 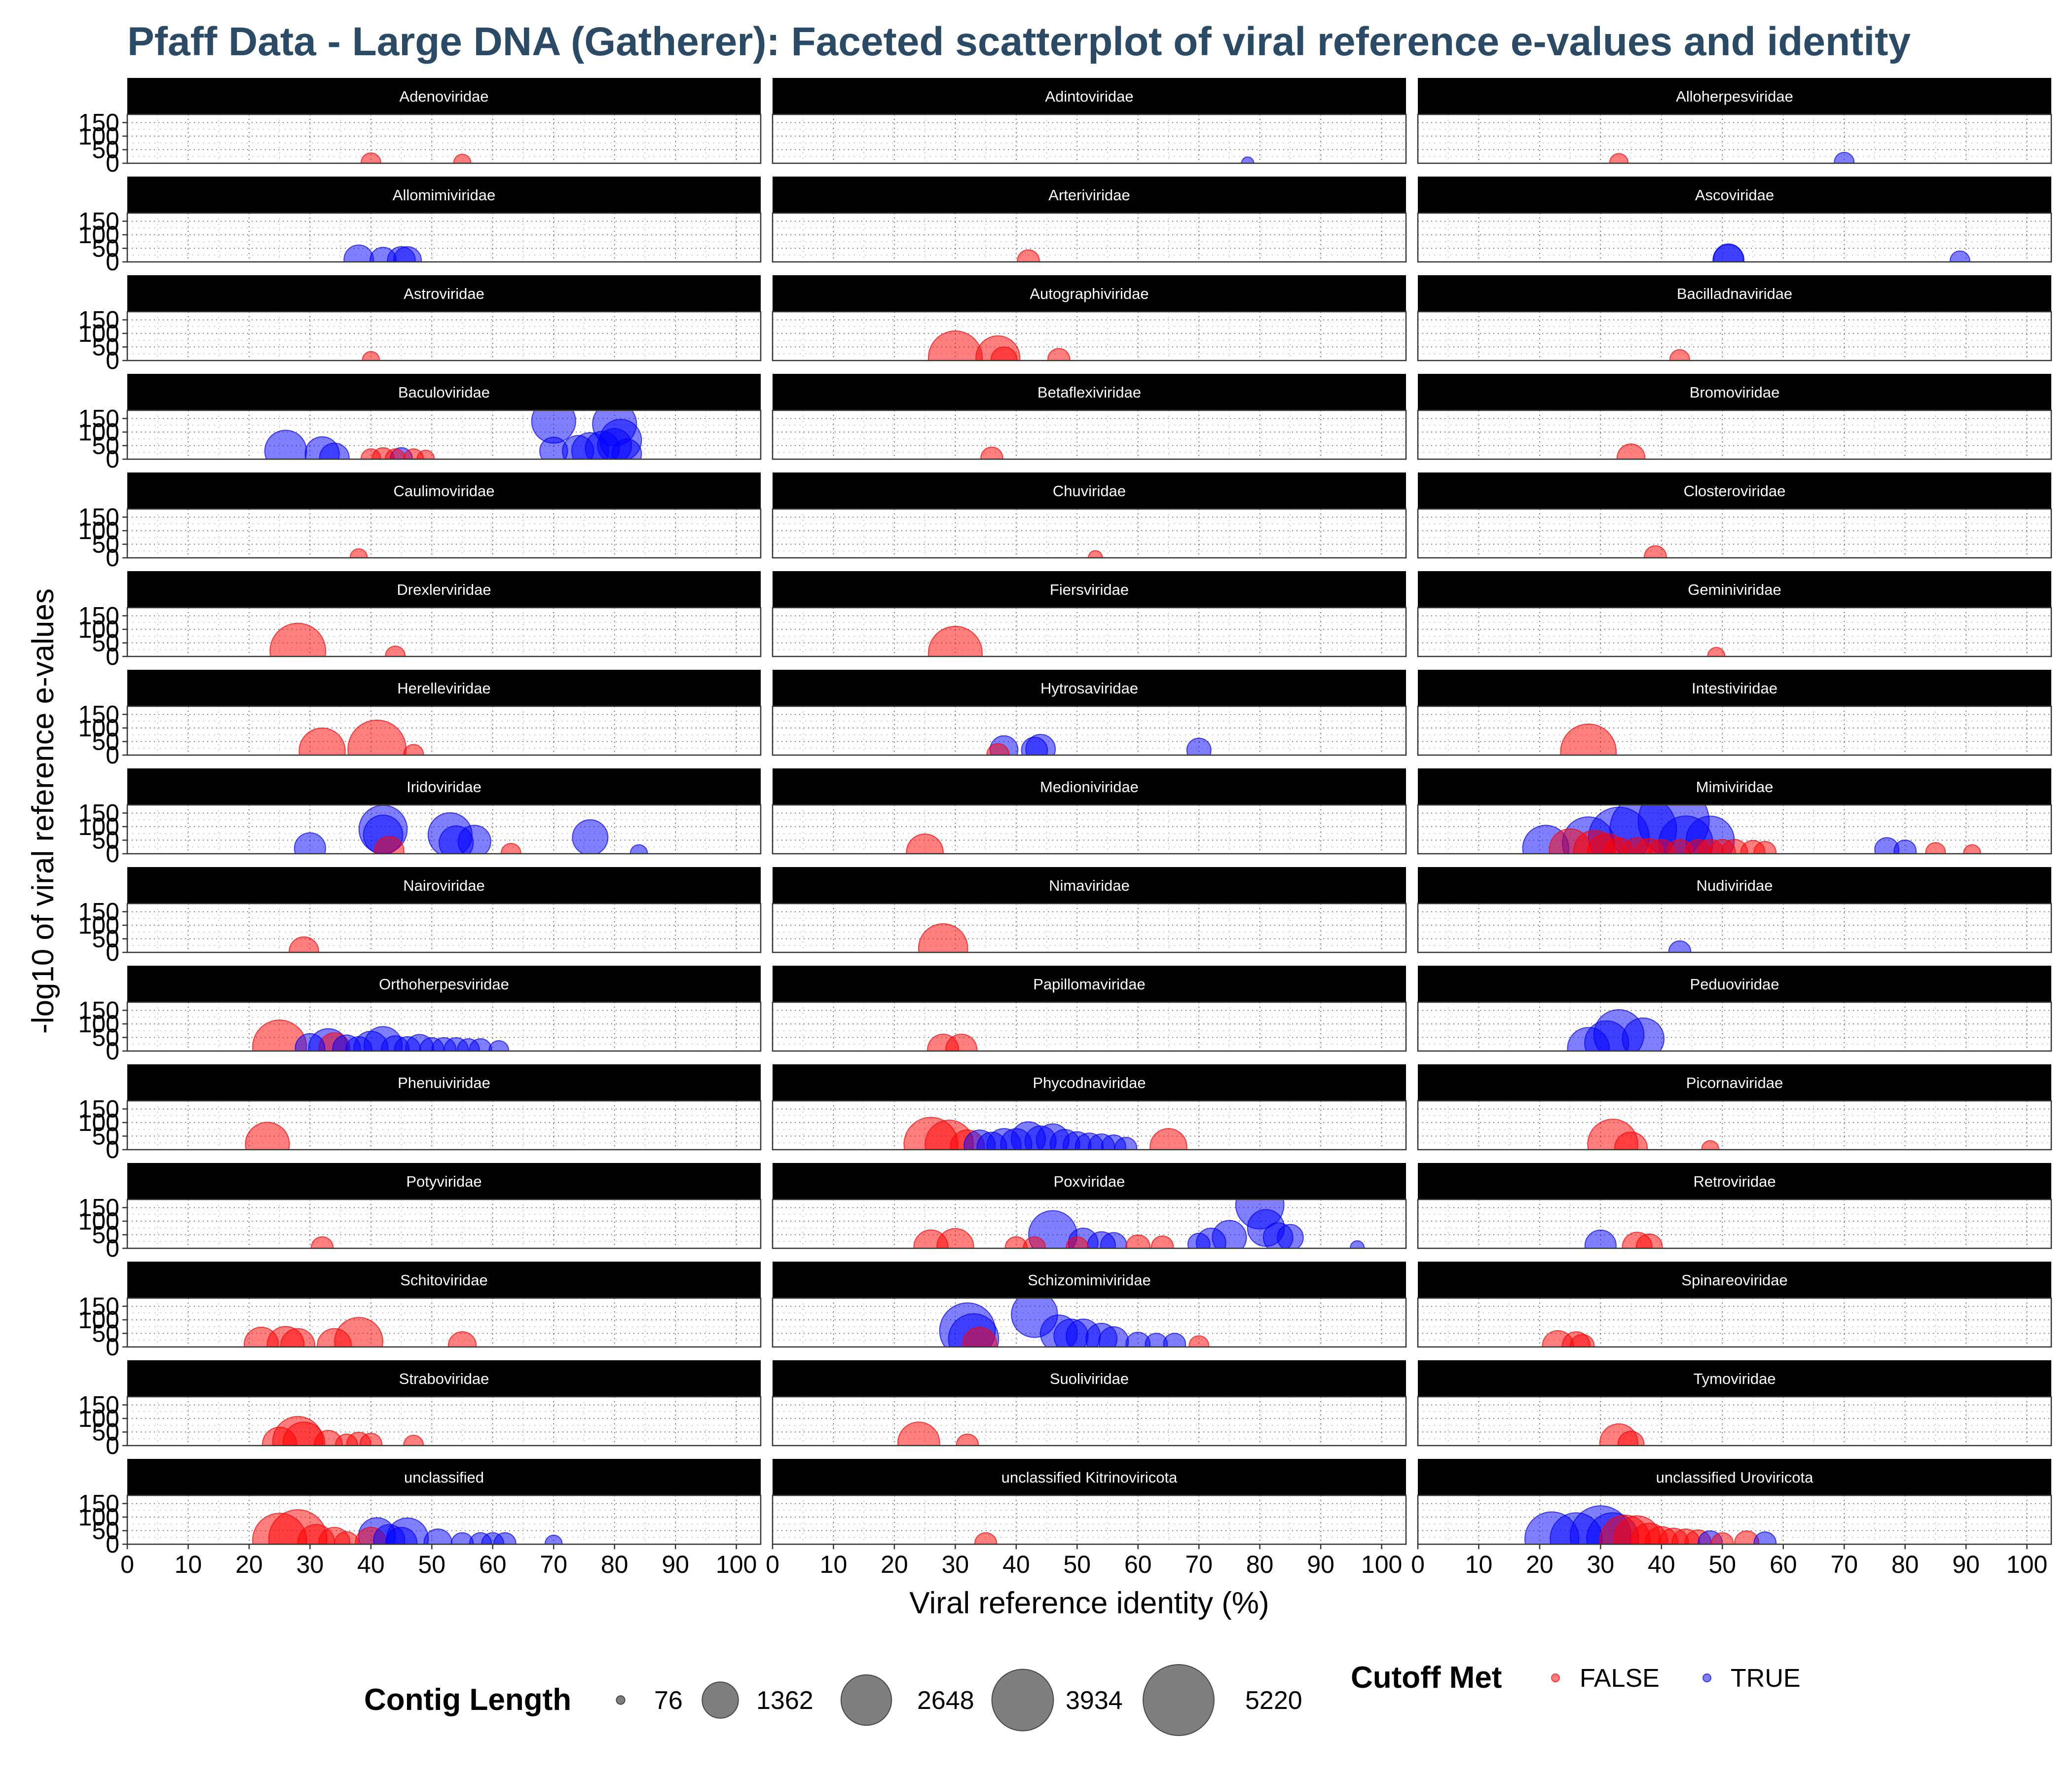 What do you see at coordinates (444, 689) in the screenshot?
I see `facet-label: Herelleviridae` at bounding box center [444, 689].